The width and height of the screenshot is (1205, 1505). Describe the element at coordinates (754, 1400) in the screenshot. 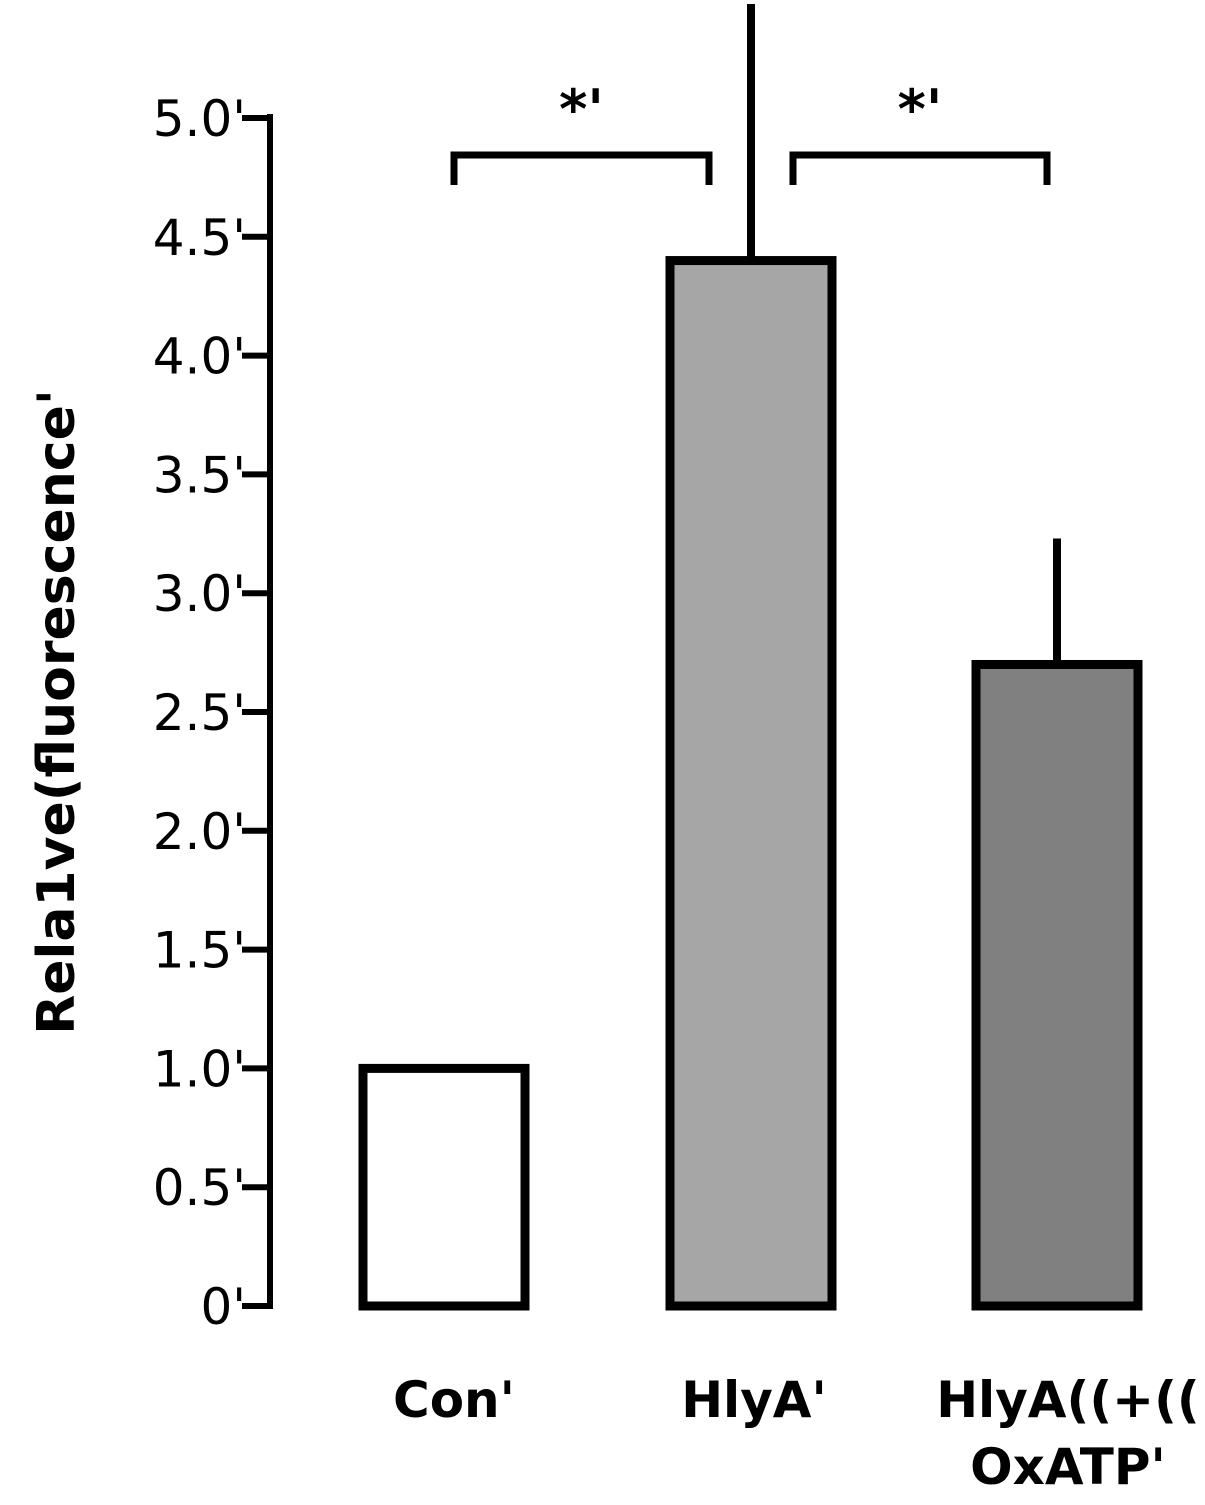

I see `x-tick-label: HlyA'` at that location.